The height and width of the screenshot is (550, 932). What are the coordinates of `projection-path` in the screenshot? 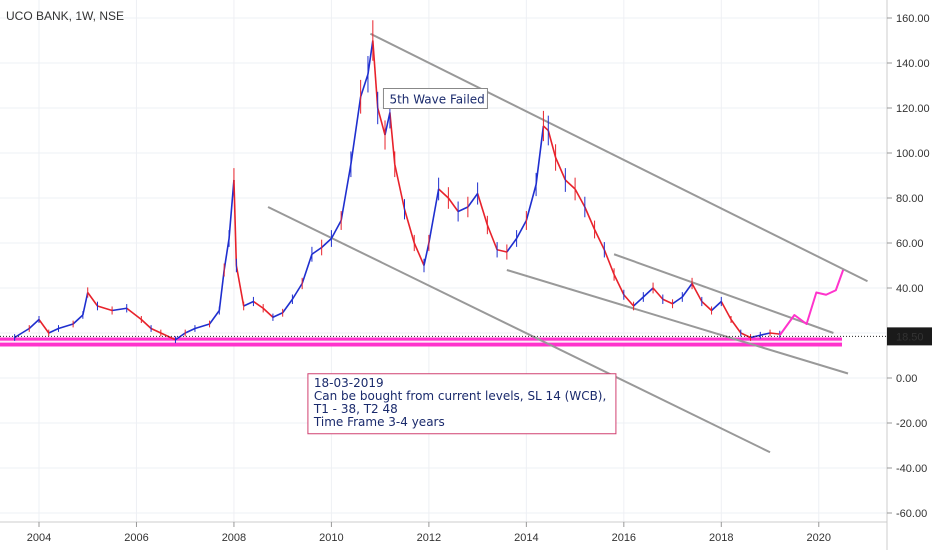 It's located at (811, 302).